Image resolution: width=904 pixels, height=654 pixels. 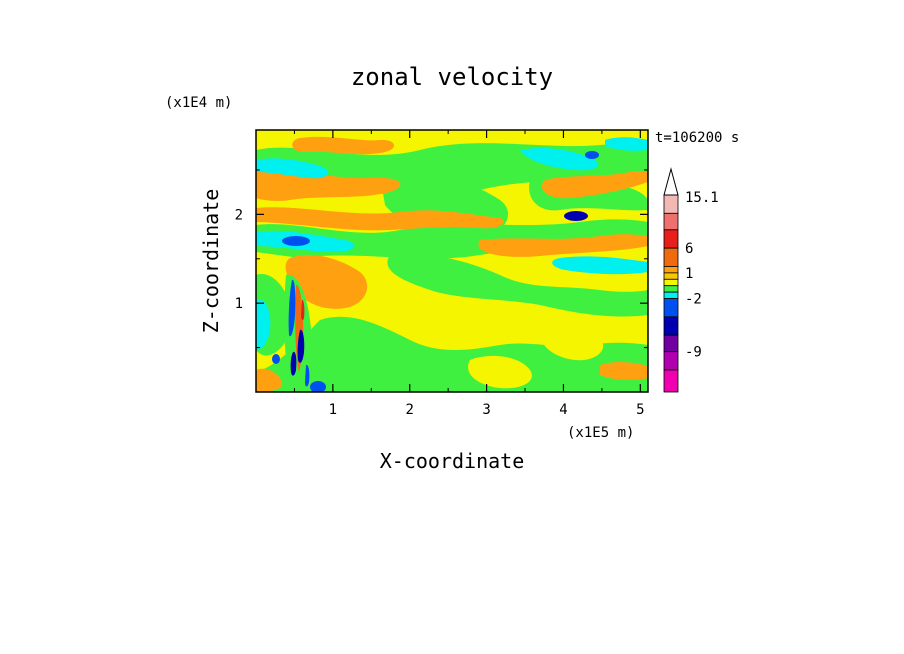 I want to click on colorbar-tick-label: 6, so click(x=689, y=249).